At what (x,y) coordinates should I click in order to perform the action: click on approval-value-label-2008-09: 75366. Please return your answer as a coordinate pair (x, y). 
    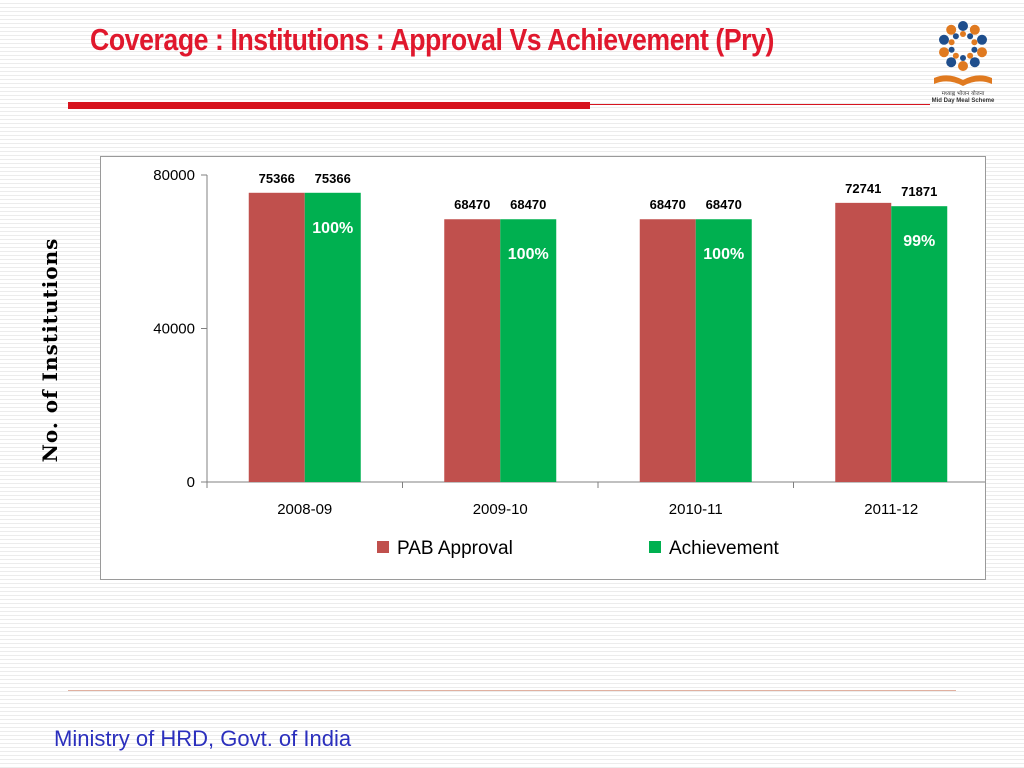
    Looking at the image, I should click on (277, 178).